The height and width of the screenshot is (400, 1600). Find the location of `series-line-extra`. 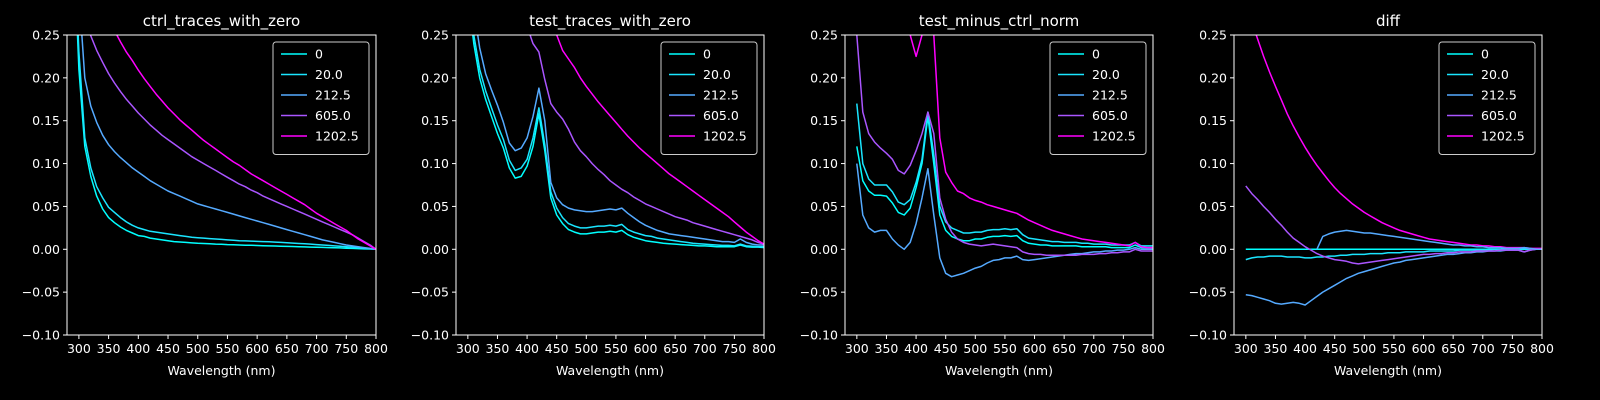

series-line-extra is located at coordinates (1429, 240).